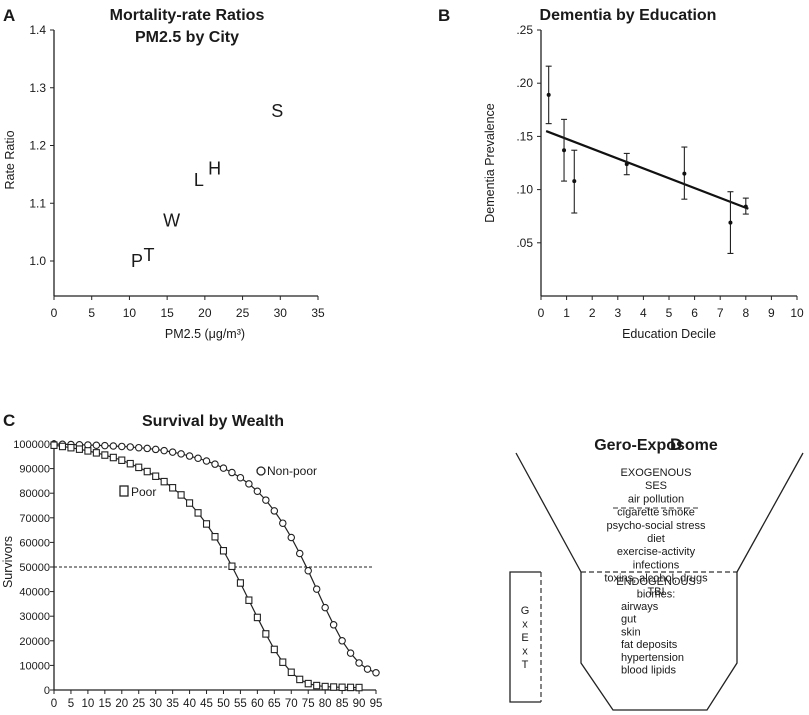 The image size is (809, 715). I want to click on chart-a-ytick-label: 1.2, so click(37, 146).